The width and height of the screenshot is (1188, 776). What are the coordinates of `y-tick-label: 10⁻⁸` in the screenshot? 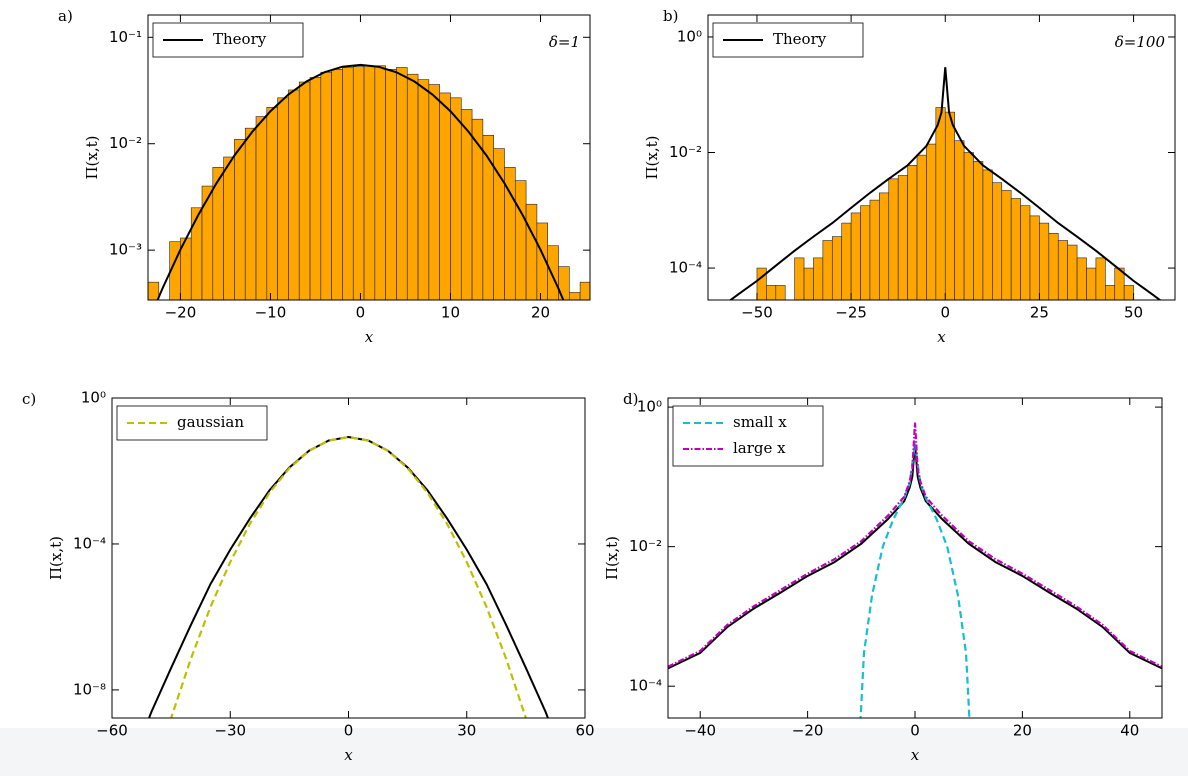 It's located at (89, 689).